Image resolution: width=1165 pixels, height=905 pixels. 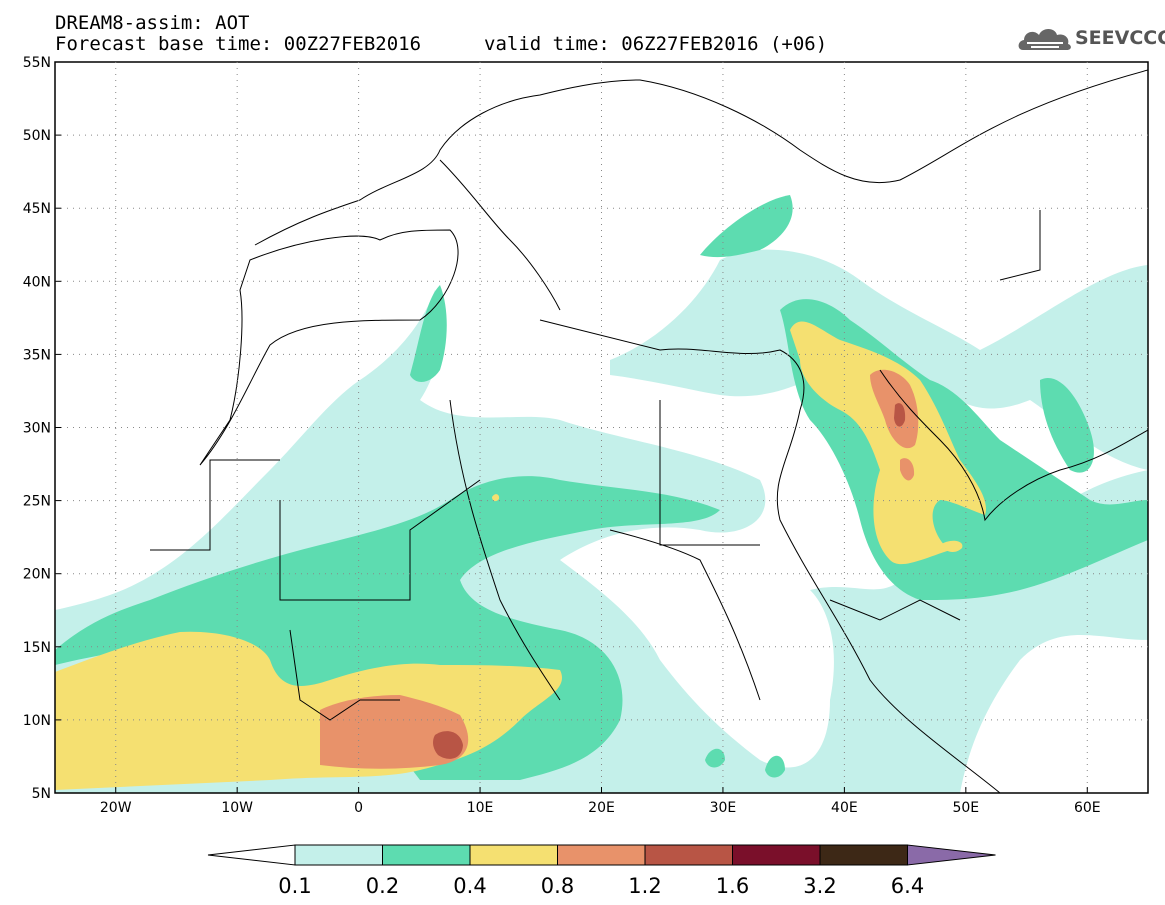 I want to click on lat-label: 20N, so click(x=37, y=575).